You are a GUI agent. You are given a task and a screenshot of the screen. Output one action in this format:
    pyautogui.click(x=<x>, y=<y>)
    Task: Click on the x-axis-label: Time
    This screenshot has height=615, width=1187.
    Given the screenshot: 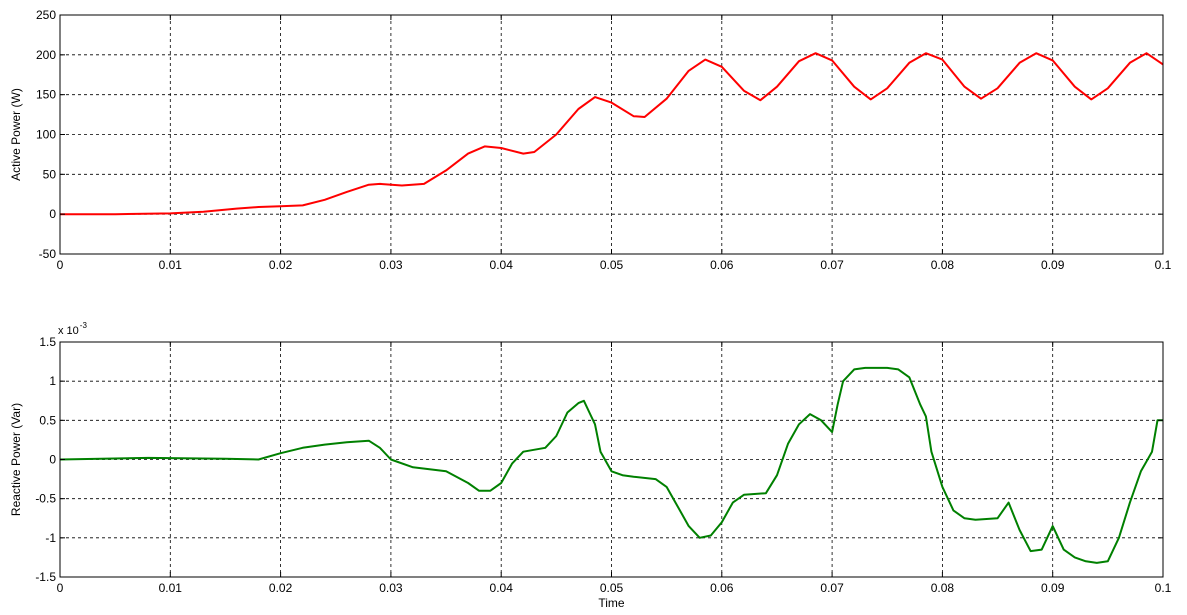 What is the action you would take?
    pyautogui.click(x=611, y=603)
    